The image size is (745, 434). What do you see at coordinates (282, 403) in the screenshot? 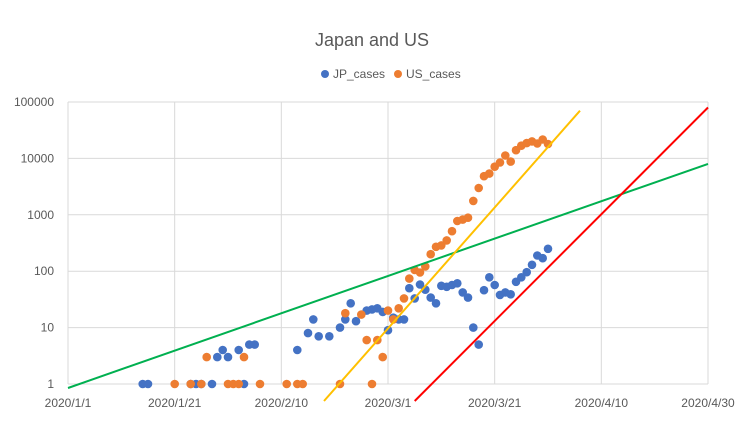
I see `x-tick-label: 2020/2/10` at bounding box center [282, 403].